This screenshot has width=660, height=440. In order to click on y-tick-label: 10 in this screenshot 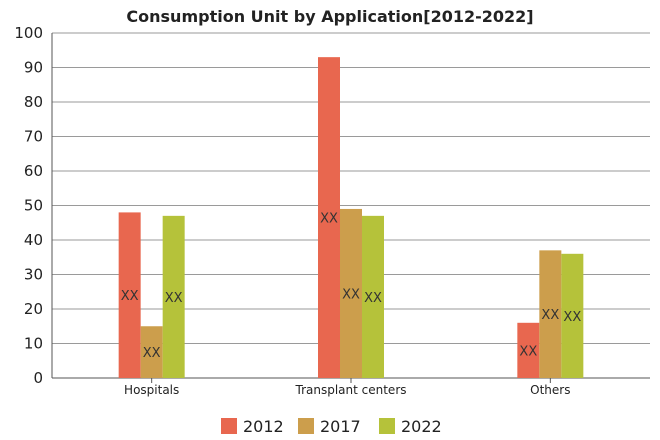, I will do `click(33, 344)`.